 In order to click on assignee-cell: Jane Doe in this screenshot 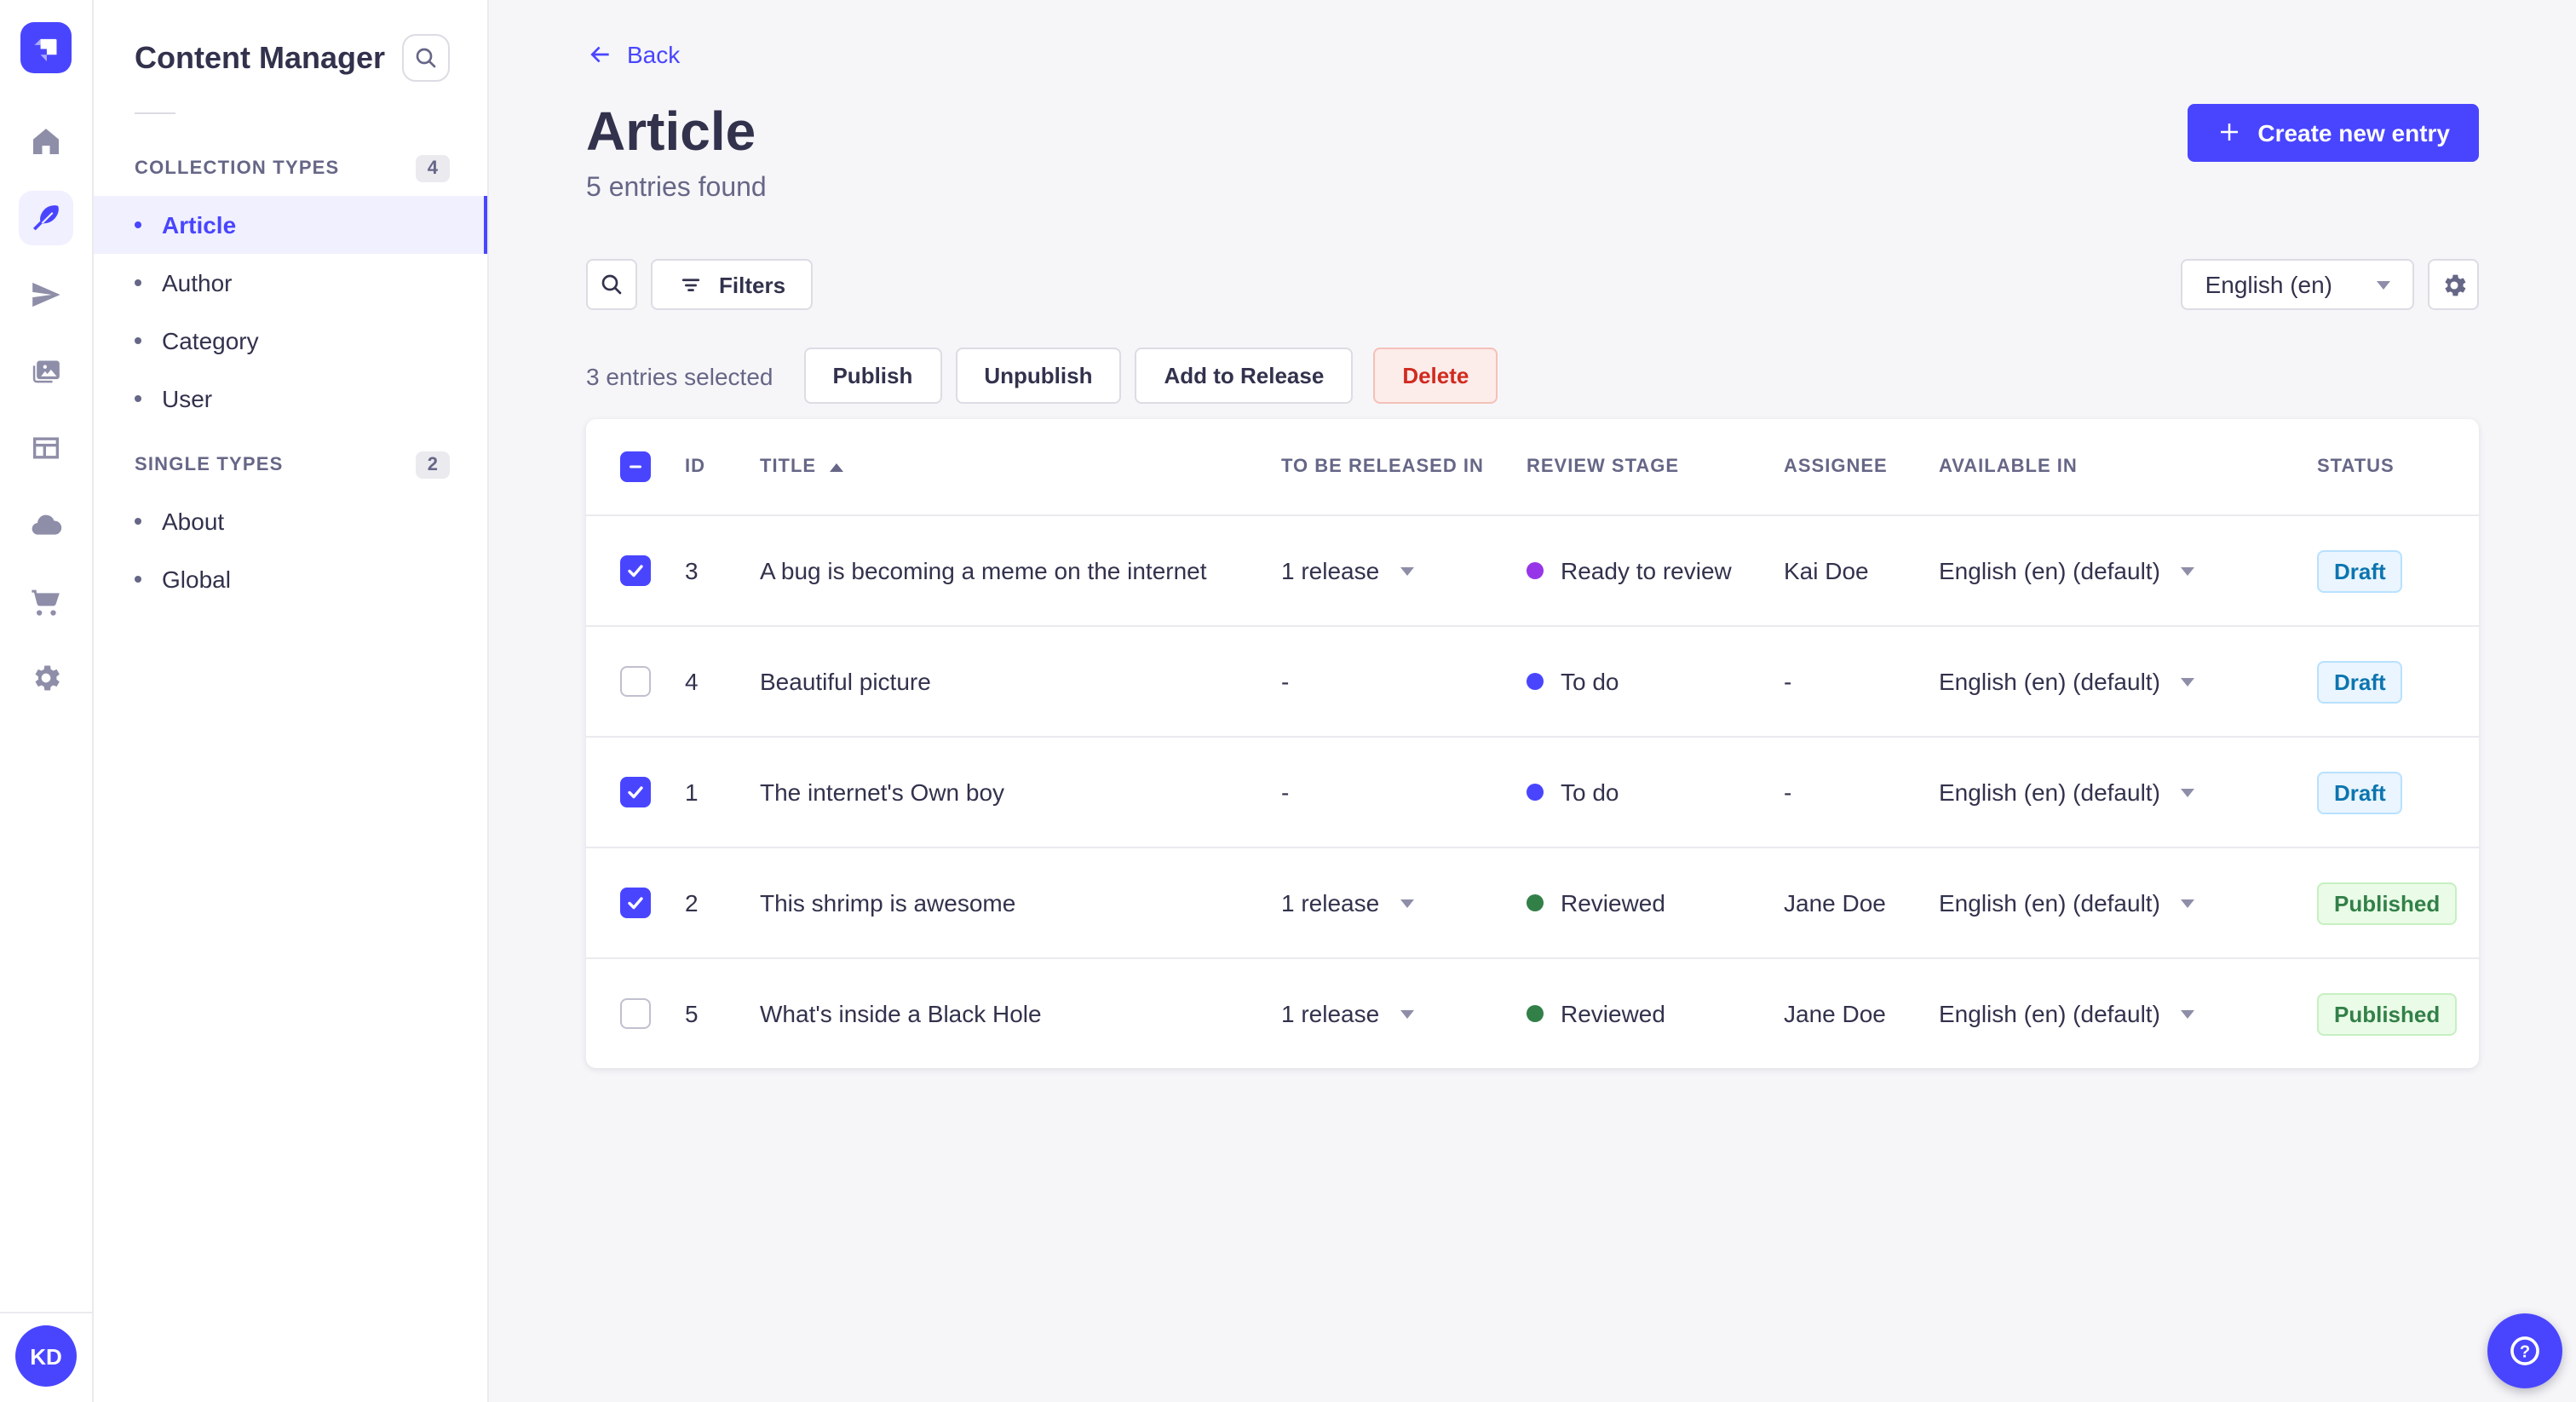, I will do `click(1835, 1013)`.